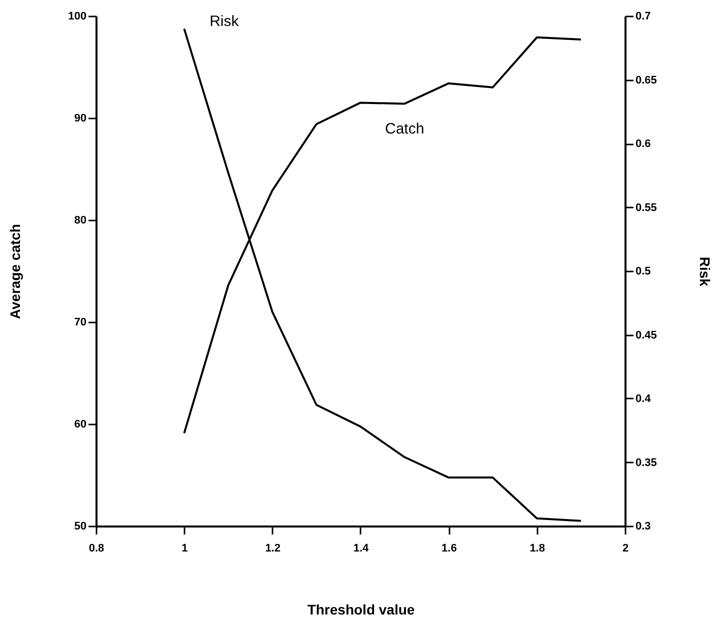  I want to click on y-tick-label: 70, so click(80, 322).